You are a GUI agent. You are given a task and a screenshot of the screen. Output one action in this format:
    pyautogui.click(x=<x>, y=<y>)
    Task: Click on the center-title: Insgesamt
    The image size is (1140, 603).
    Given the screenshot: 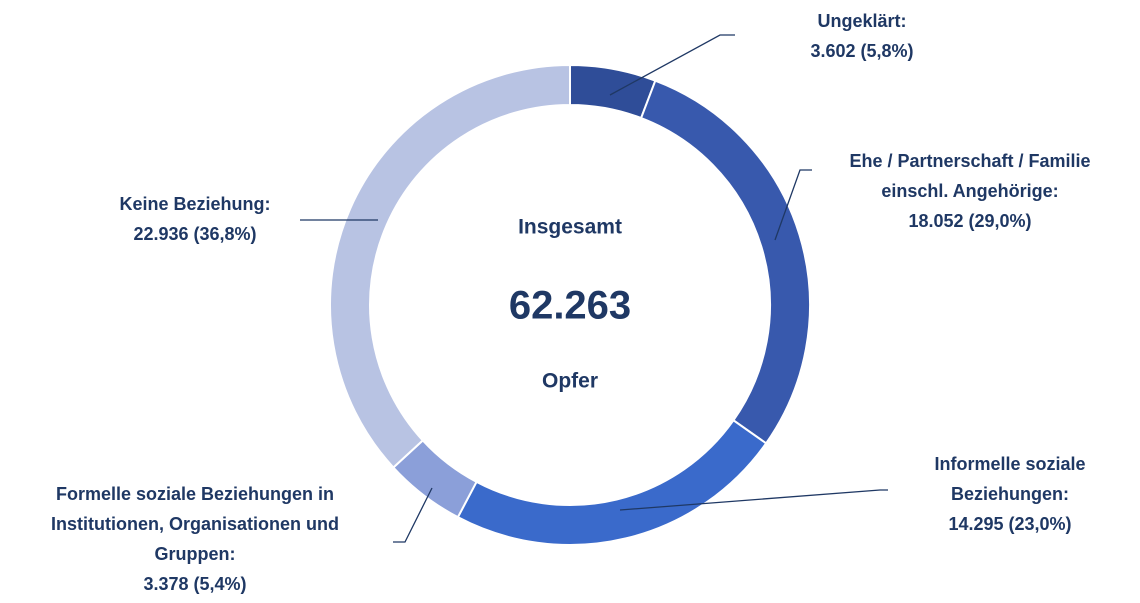 What is the action you would take?
    pyautogui.click(x=570, y=227)
    